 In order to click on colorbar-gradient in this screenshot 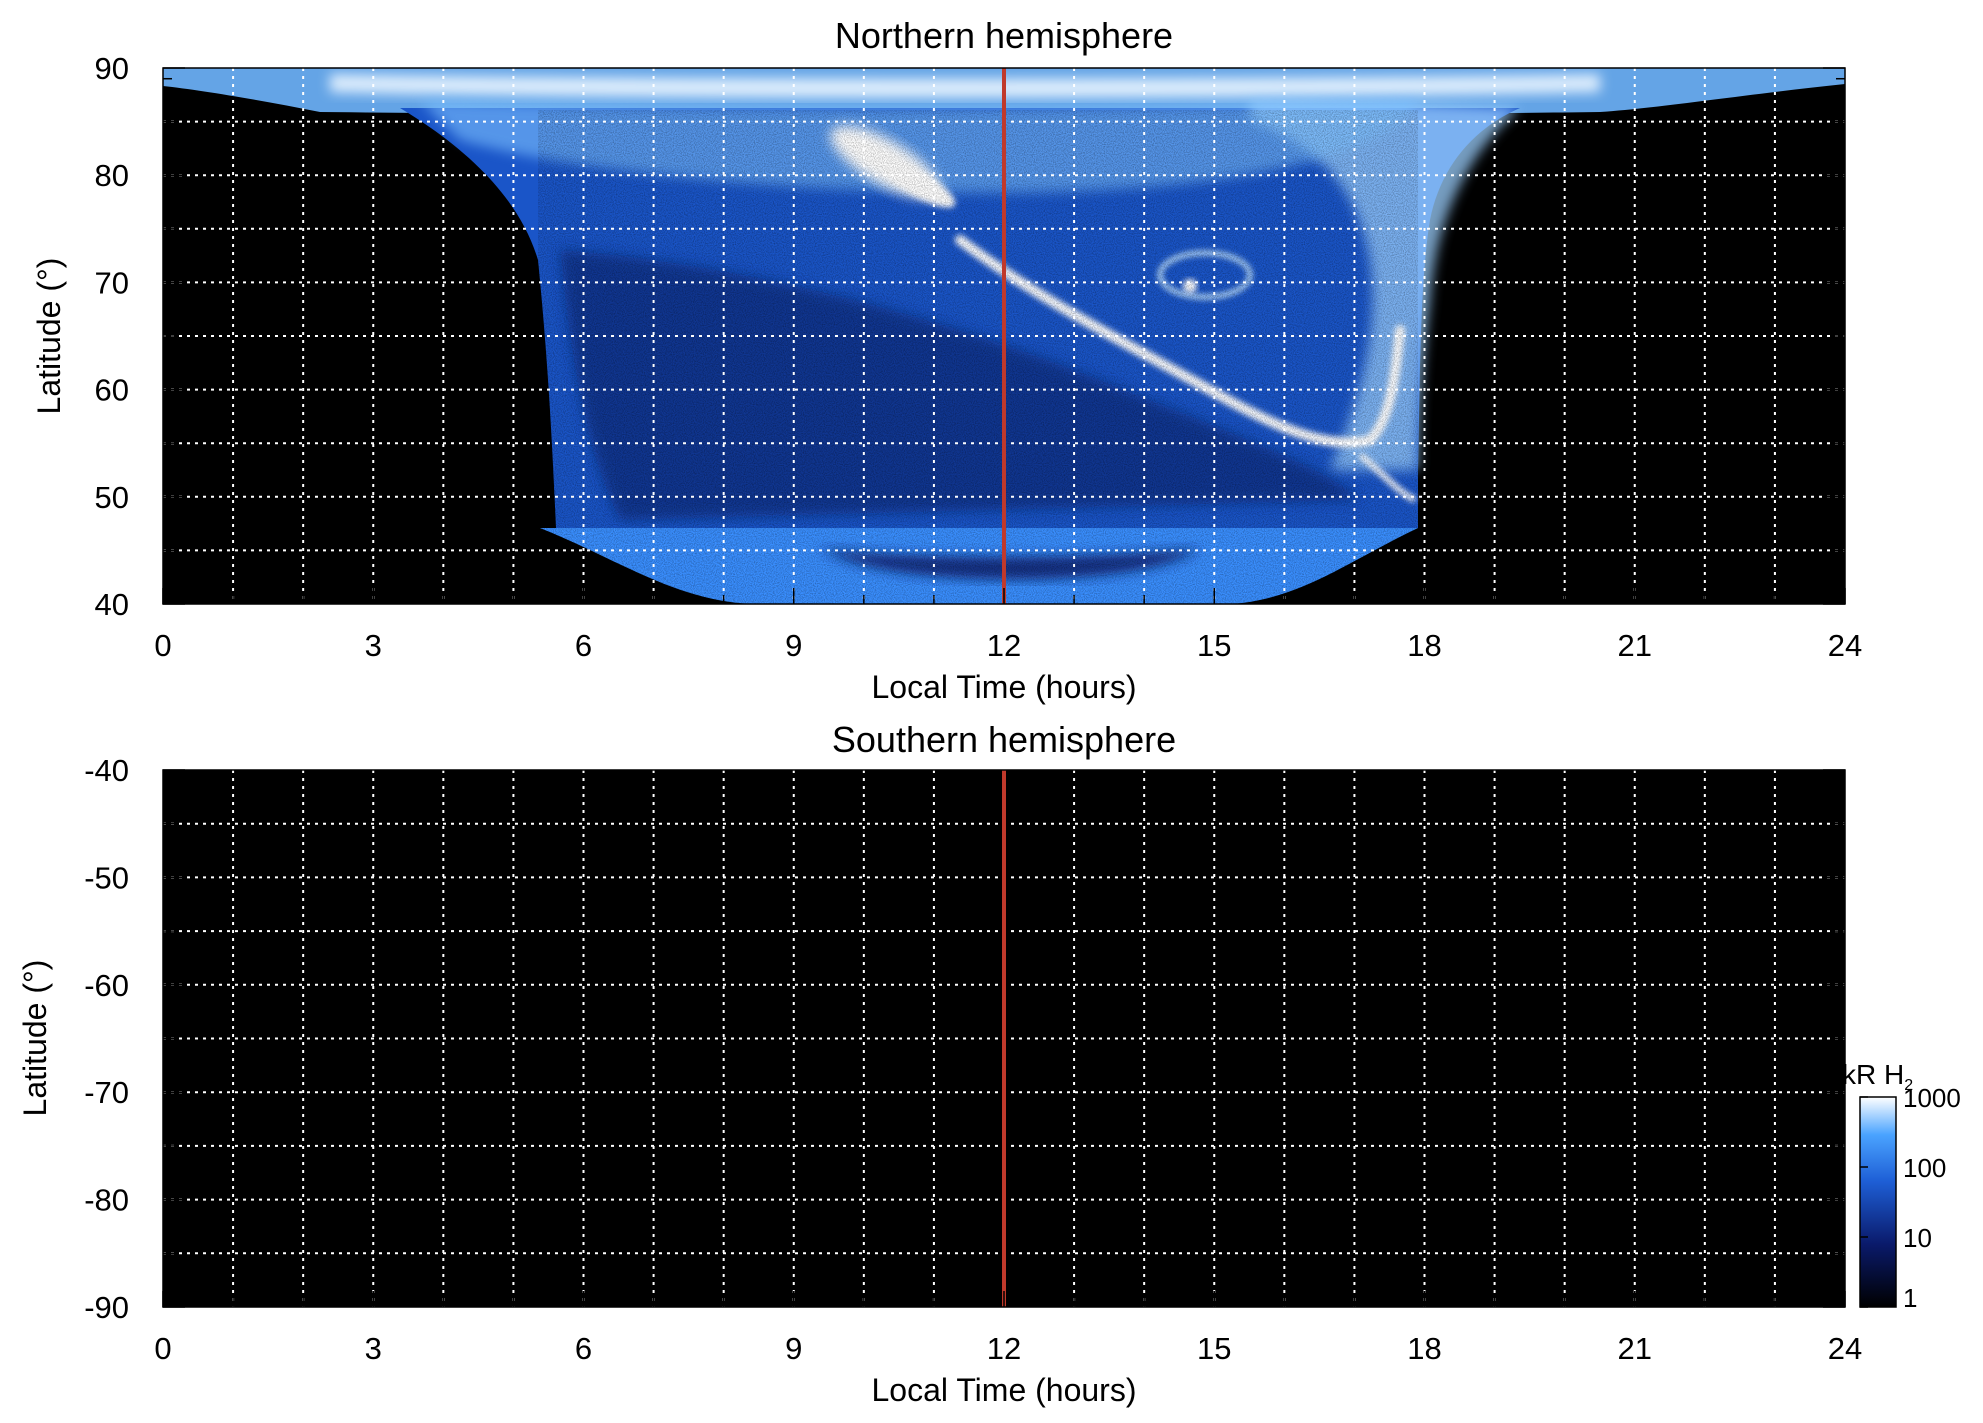, I will do `click(1878, 1202)`.